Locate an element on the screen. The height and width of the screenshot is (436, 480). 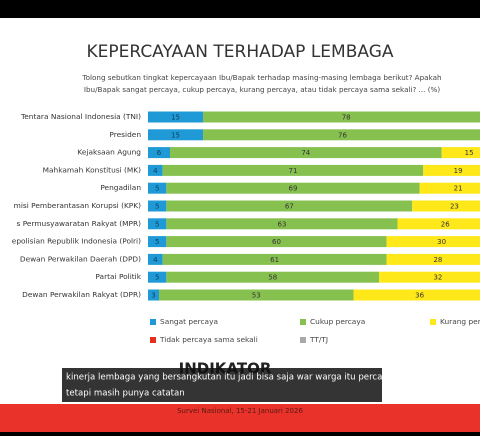
category-label: Partai Politik is located at coordinates (118, 276).